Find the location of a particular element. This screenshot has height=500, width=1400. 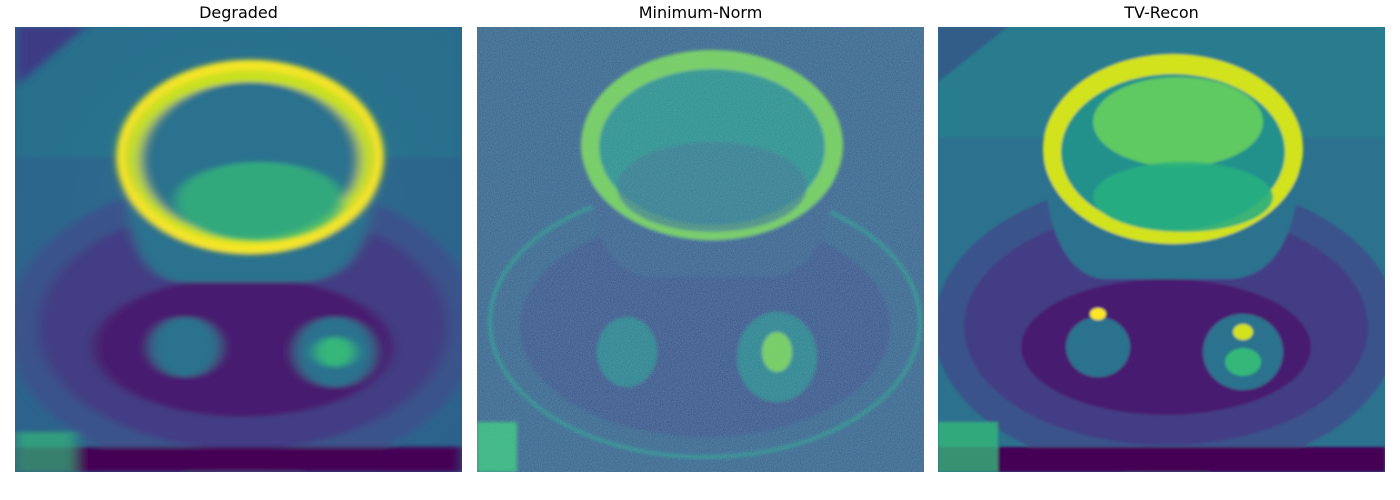

panel-title-tv-recon: TV-Recon is located at coordinates (1161, 12).